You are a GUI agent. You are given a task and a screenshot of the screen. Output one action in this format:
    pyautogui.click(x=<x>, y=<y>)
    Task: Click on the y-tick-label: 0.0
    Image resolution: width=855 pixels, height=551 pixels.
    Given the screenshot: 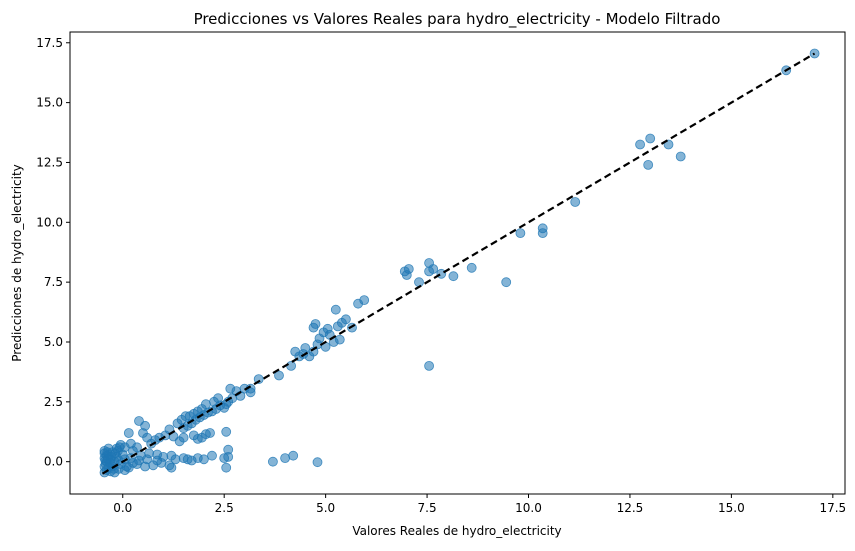 What is the action you would take?
    pyautogui.click(x=53, y=462)
    